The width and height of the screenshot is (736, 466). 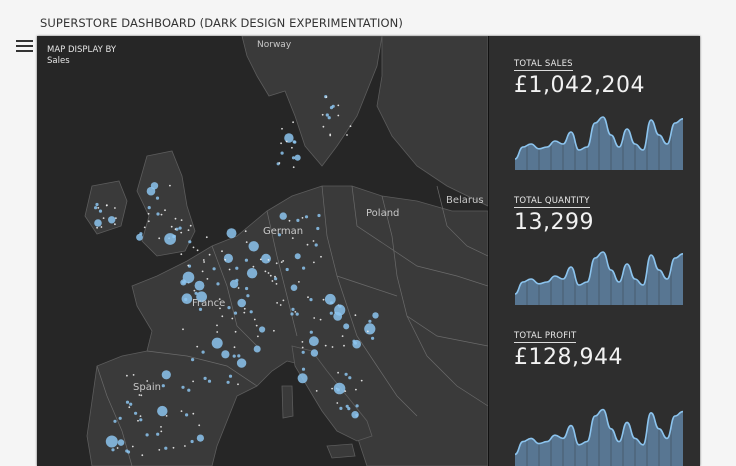 I want to click on profit-sparkline, so click(x=599, y=430).